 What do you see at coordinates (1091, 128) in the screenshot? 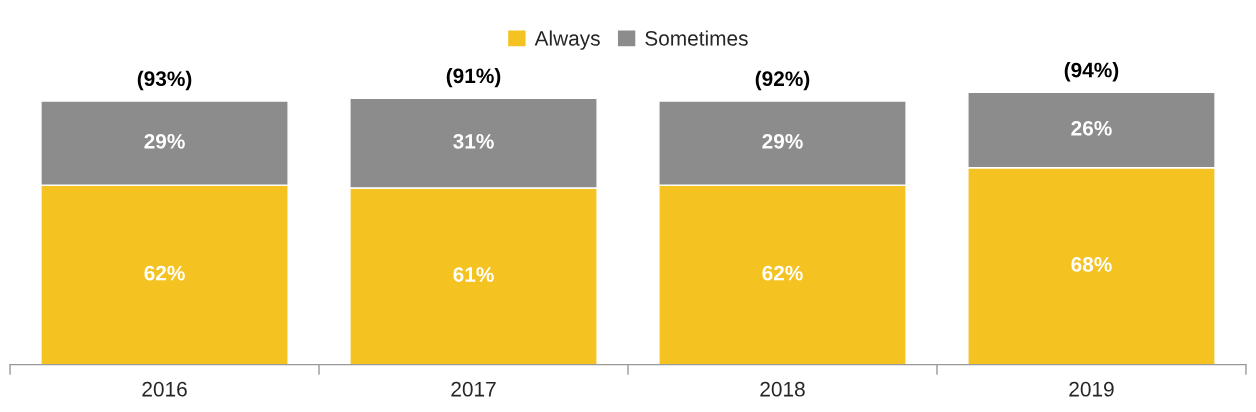
I see `data-label: 26%` at bounding box center [1091, 128].